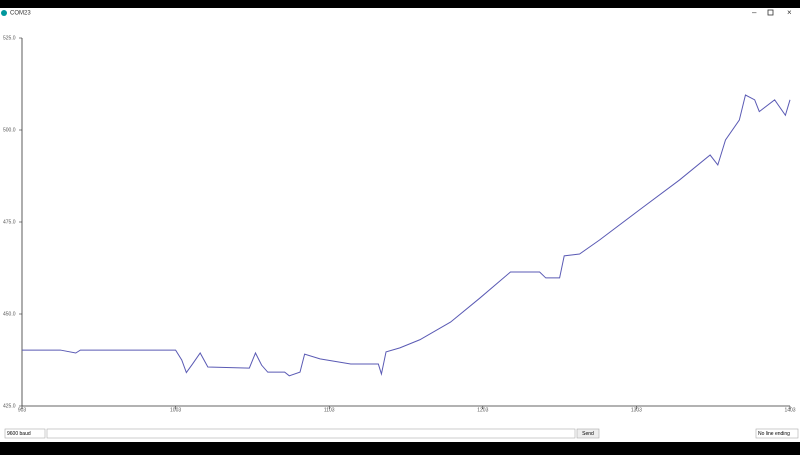 The height and width of the screenshot is (455, 800). I want to click on minimize: –, so click(754, 12).